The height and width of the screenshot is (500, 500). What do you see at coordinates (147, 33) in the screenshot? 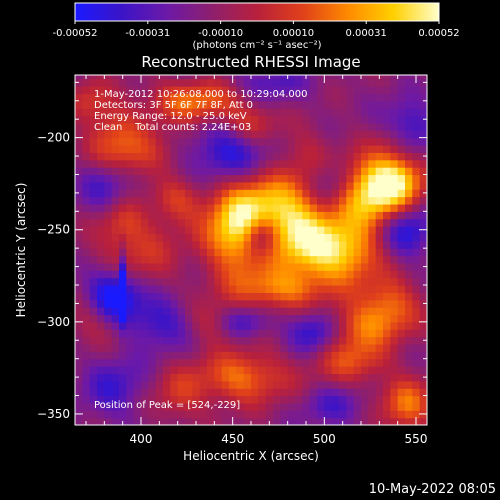
I see `colorbar-tick-label: -0.00031` at bounding box center [147, 33].